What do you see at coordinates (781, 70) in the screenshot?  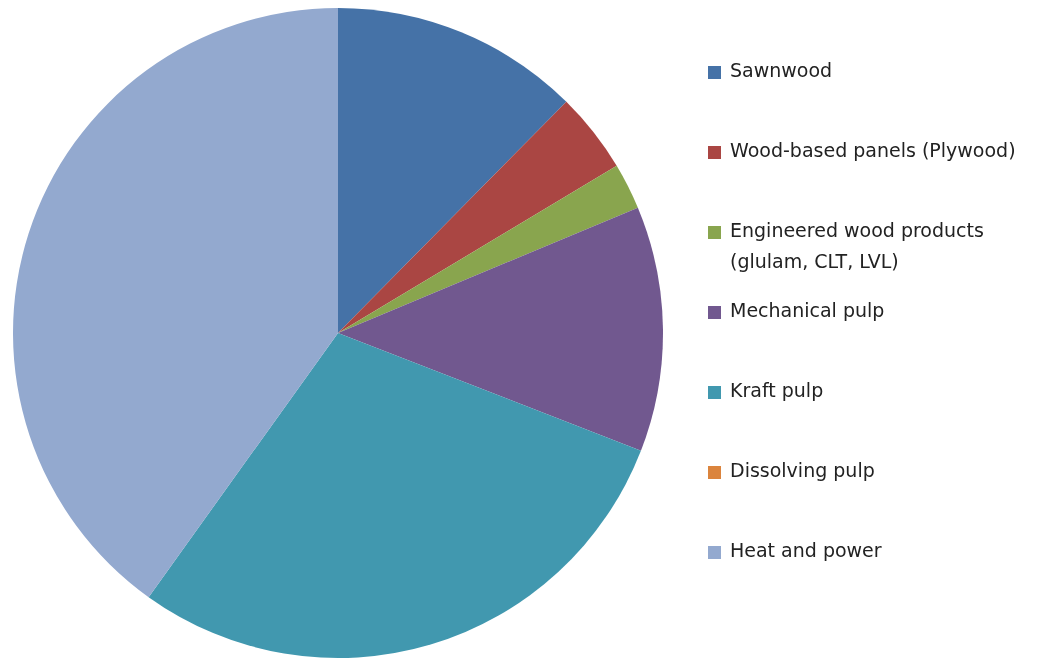 I see `legend-label: Sawnwood` at bounding box center [781, 70].